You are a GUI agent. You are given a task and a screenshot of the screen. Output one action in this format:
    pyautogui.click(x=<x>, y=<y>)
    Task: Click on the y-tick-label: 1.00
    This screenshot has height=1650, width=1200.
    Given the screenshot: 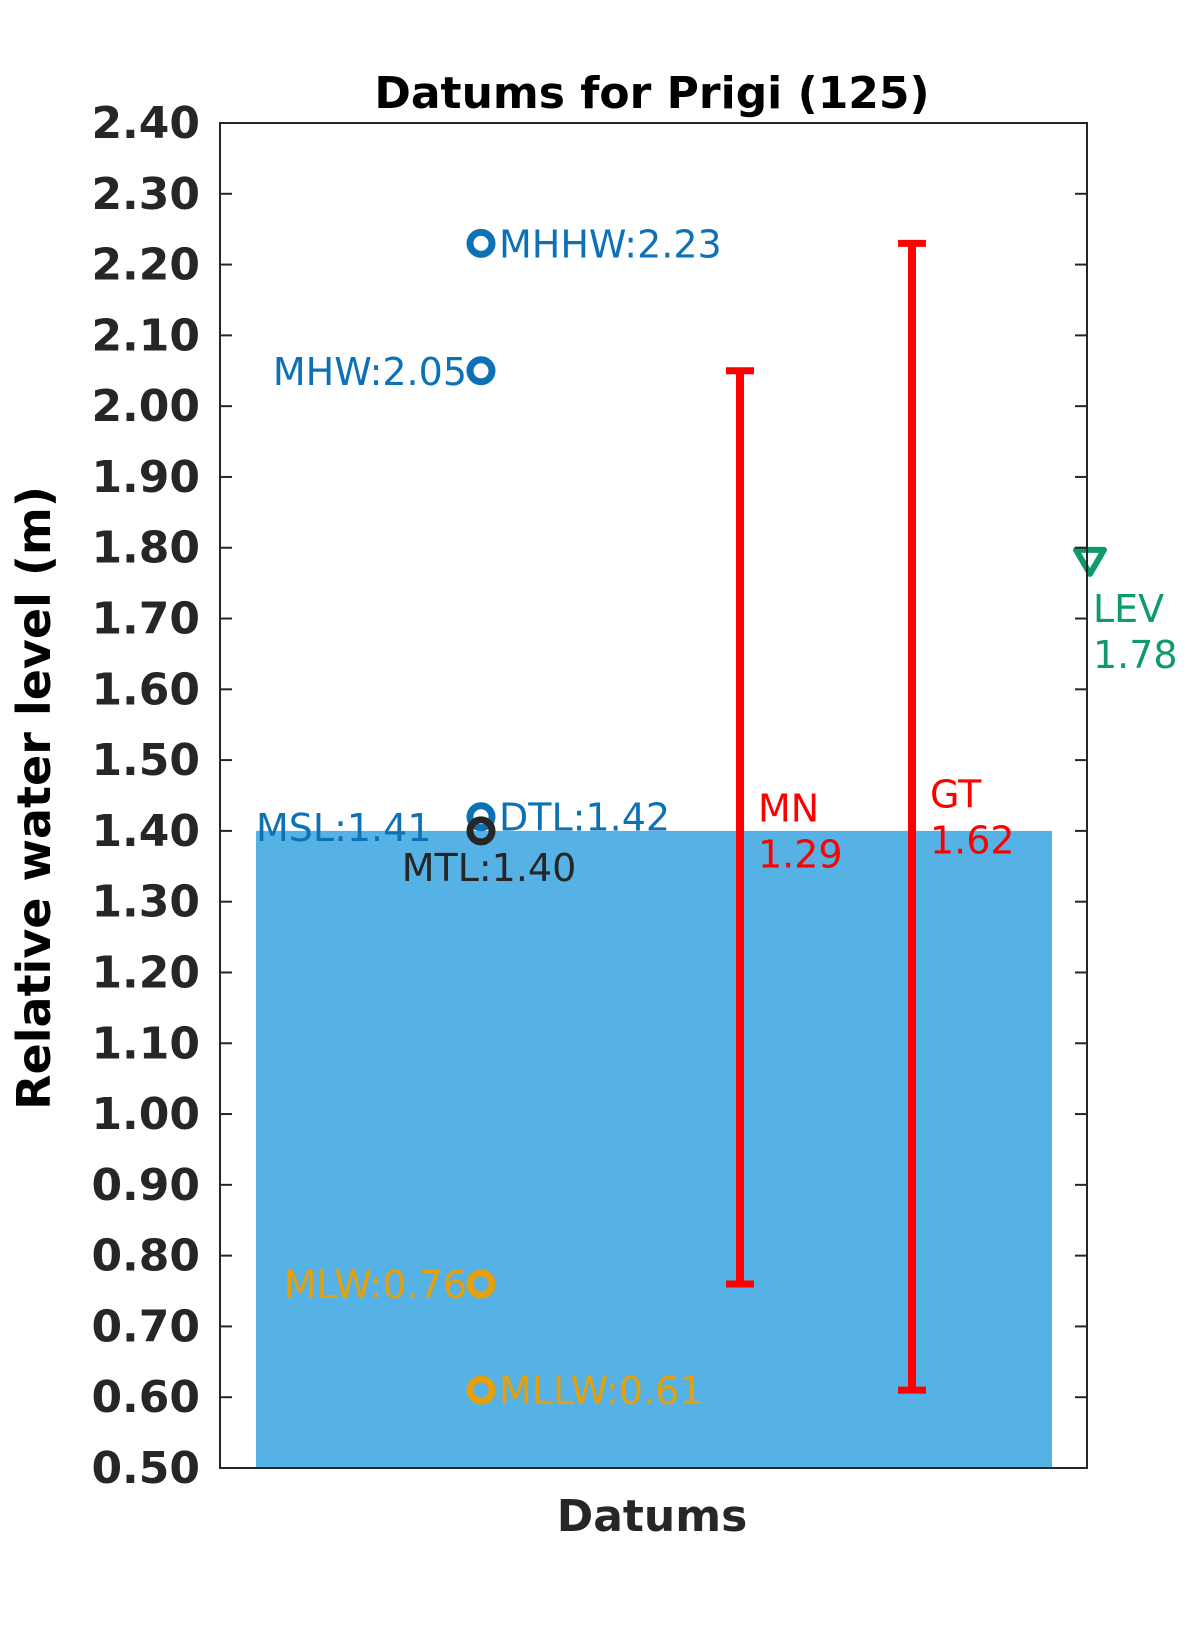 What is the action you would take?
    pyautogui.click(x=145, y=1114)
    